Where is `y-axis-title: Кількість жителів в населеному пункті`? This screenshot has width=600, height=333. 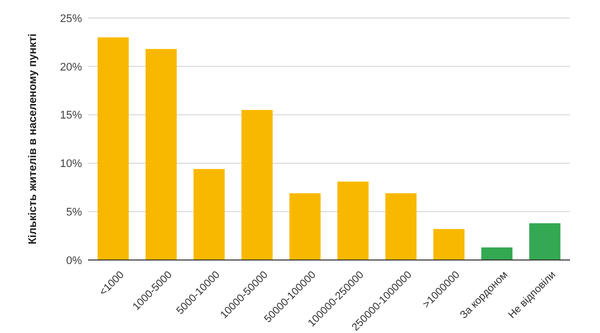
y-axis-title: Кількість жителів в населеному пункті is located at coordinates (33, 139).